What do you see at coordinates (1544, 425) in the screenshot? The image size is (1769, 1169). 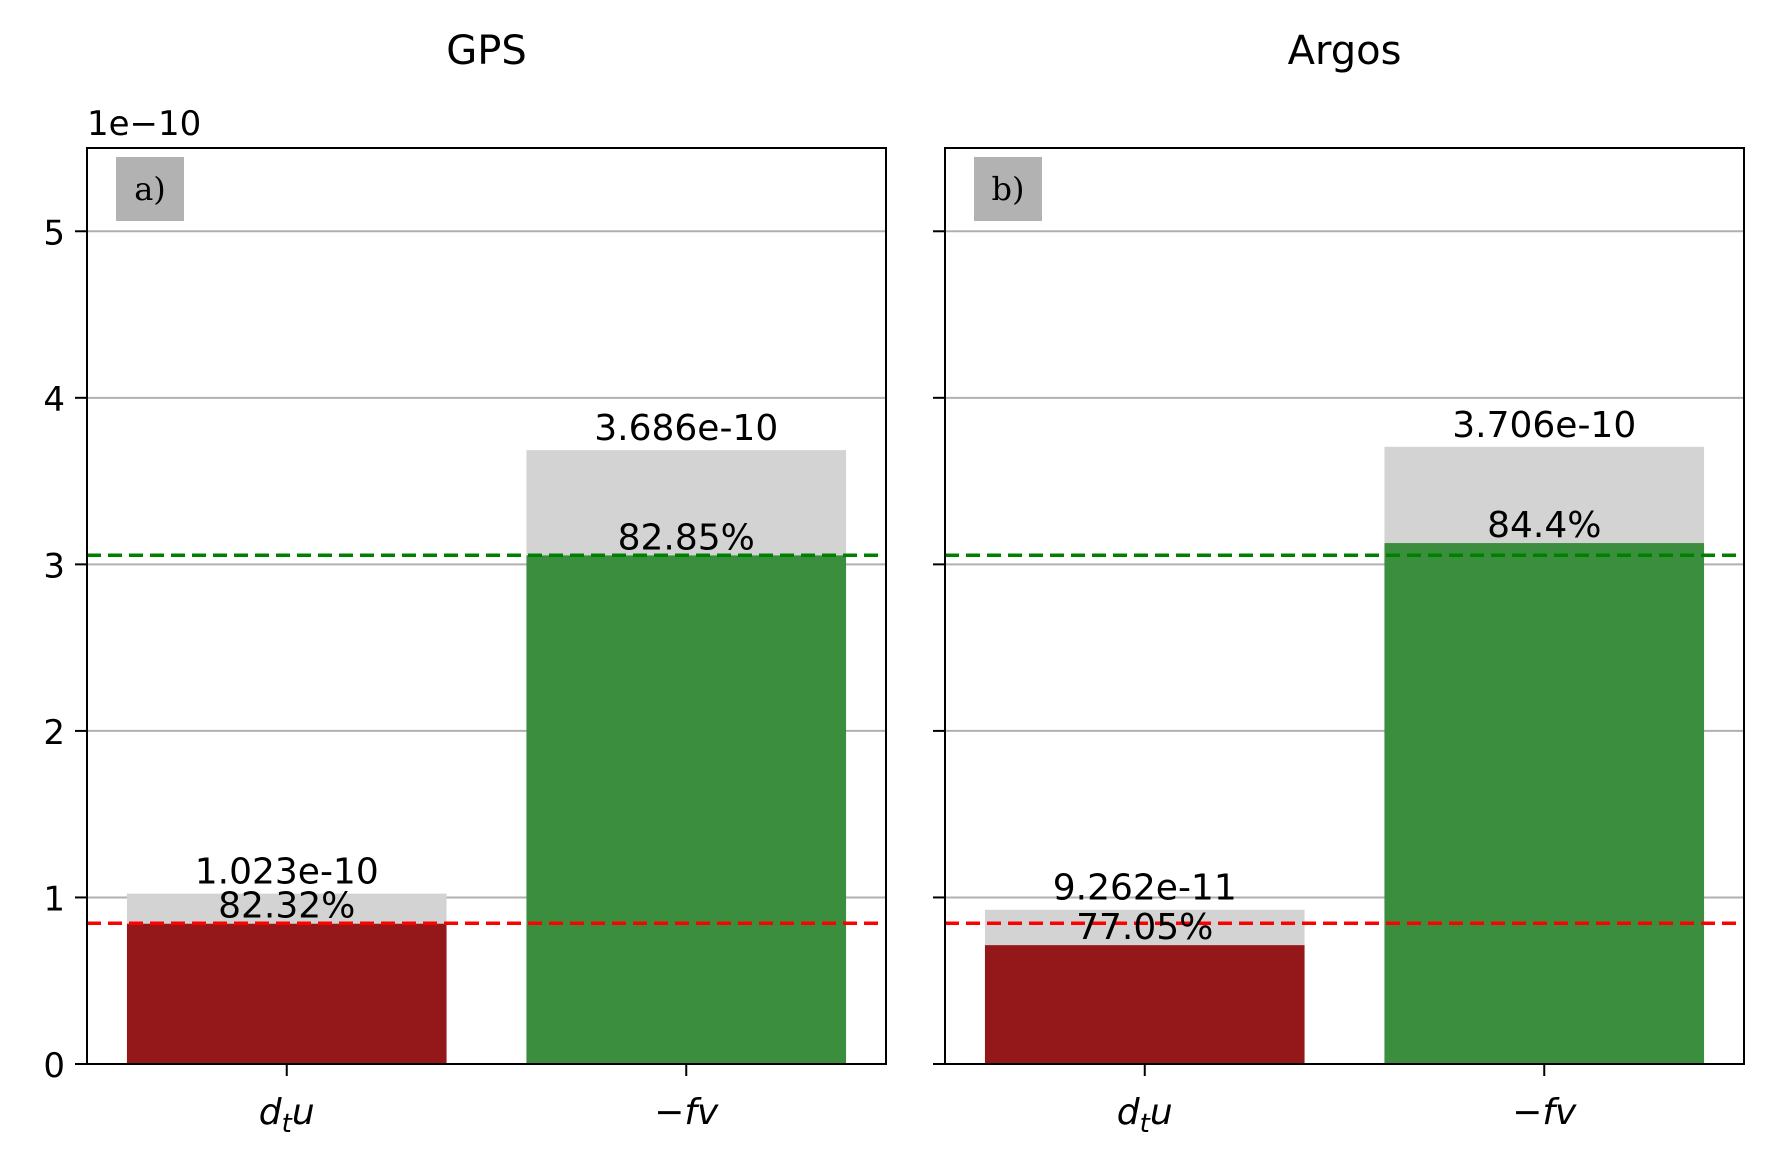 I see `total-value-label: 3.706e-10` at bounding box center [1544, 425].